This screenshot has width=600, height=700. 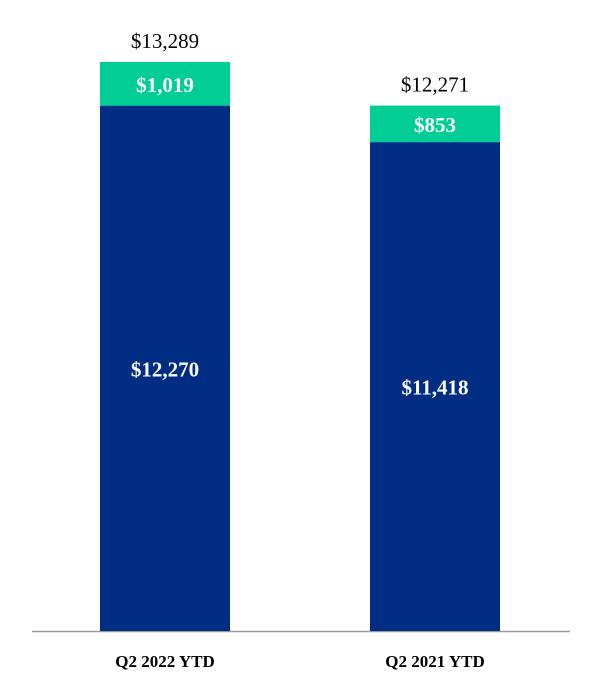 I want to click on data-label-top: $853, so click(x=435, y=125).